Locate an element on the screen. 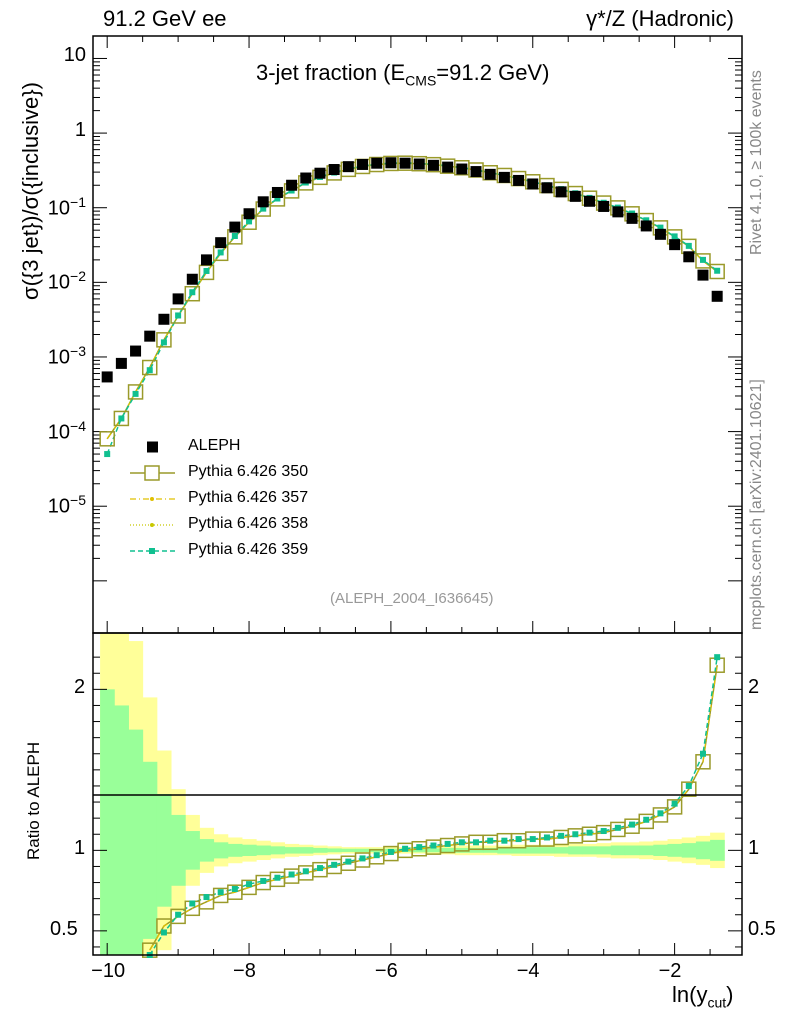 Image resolution: width=786 pixels, height=1024 pixels. y-tick-label-exp: −3 is located at coordinates (78, 350).